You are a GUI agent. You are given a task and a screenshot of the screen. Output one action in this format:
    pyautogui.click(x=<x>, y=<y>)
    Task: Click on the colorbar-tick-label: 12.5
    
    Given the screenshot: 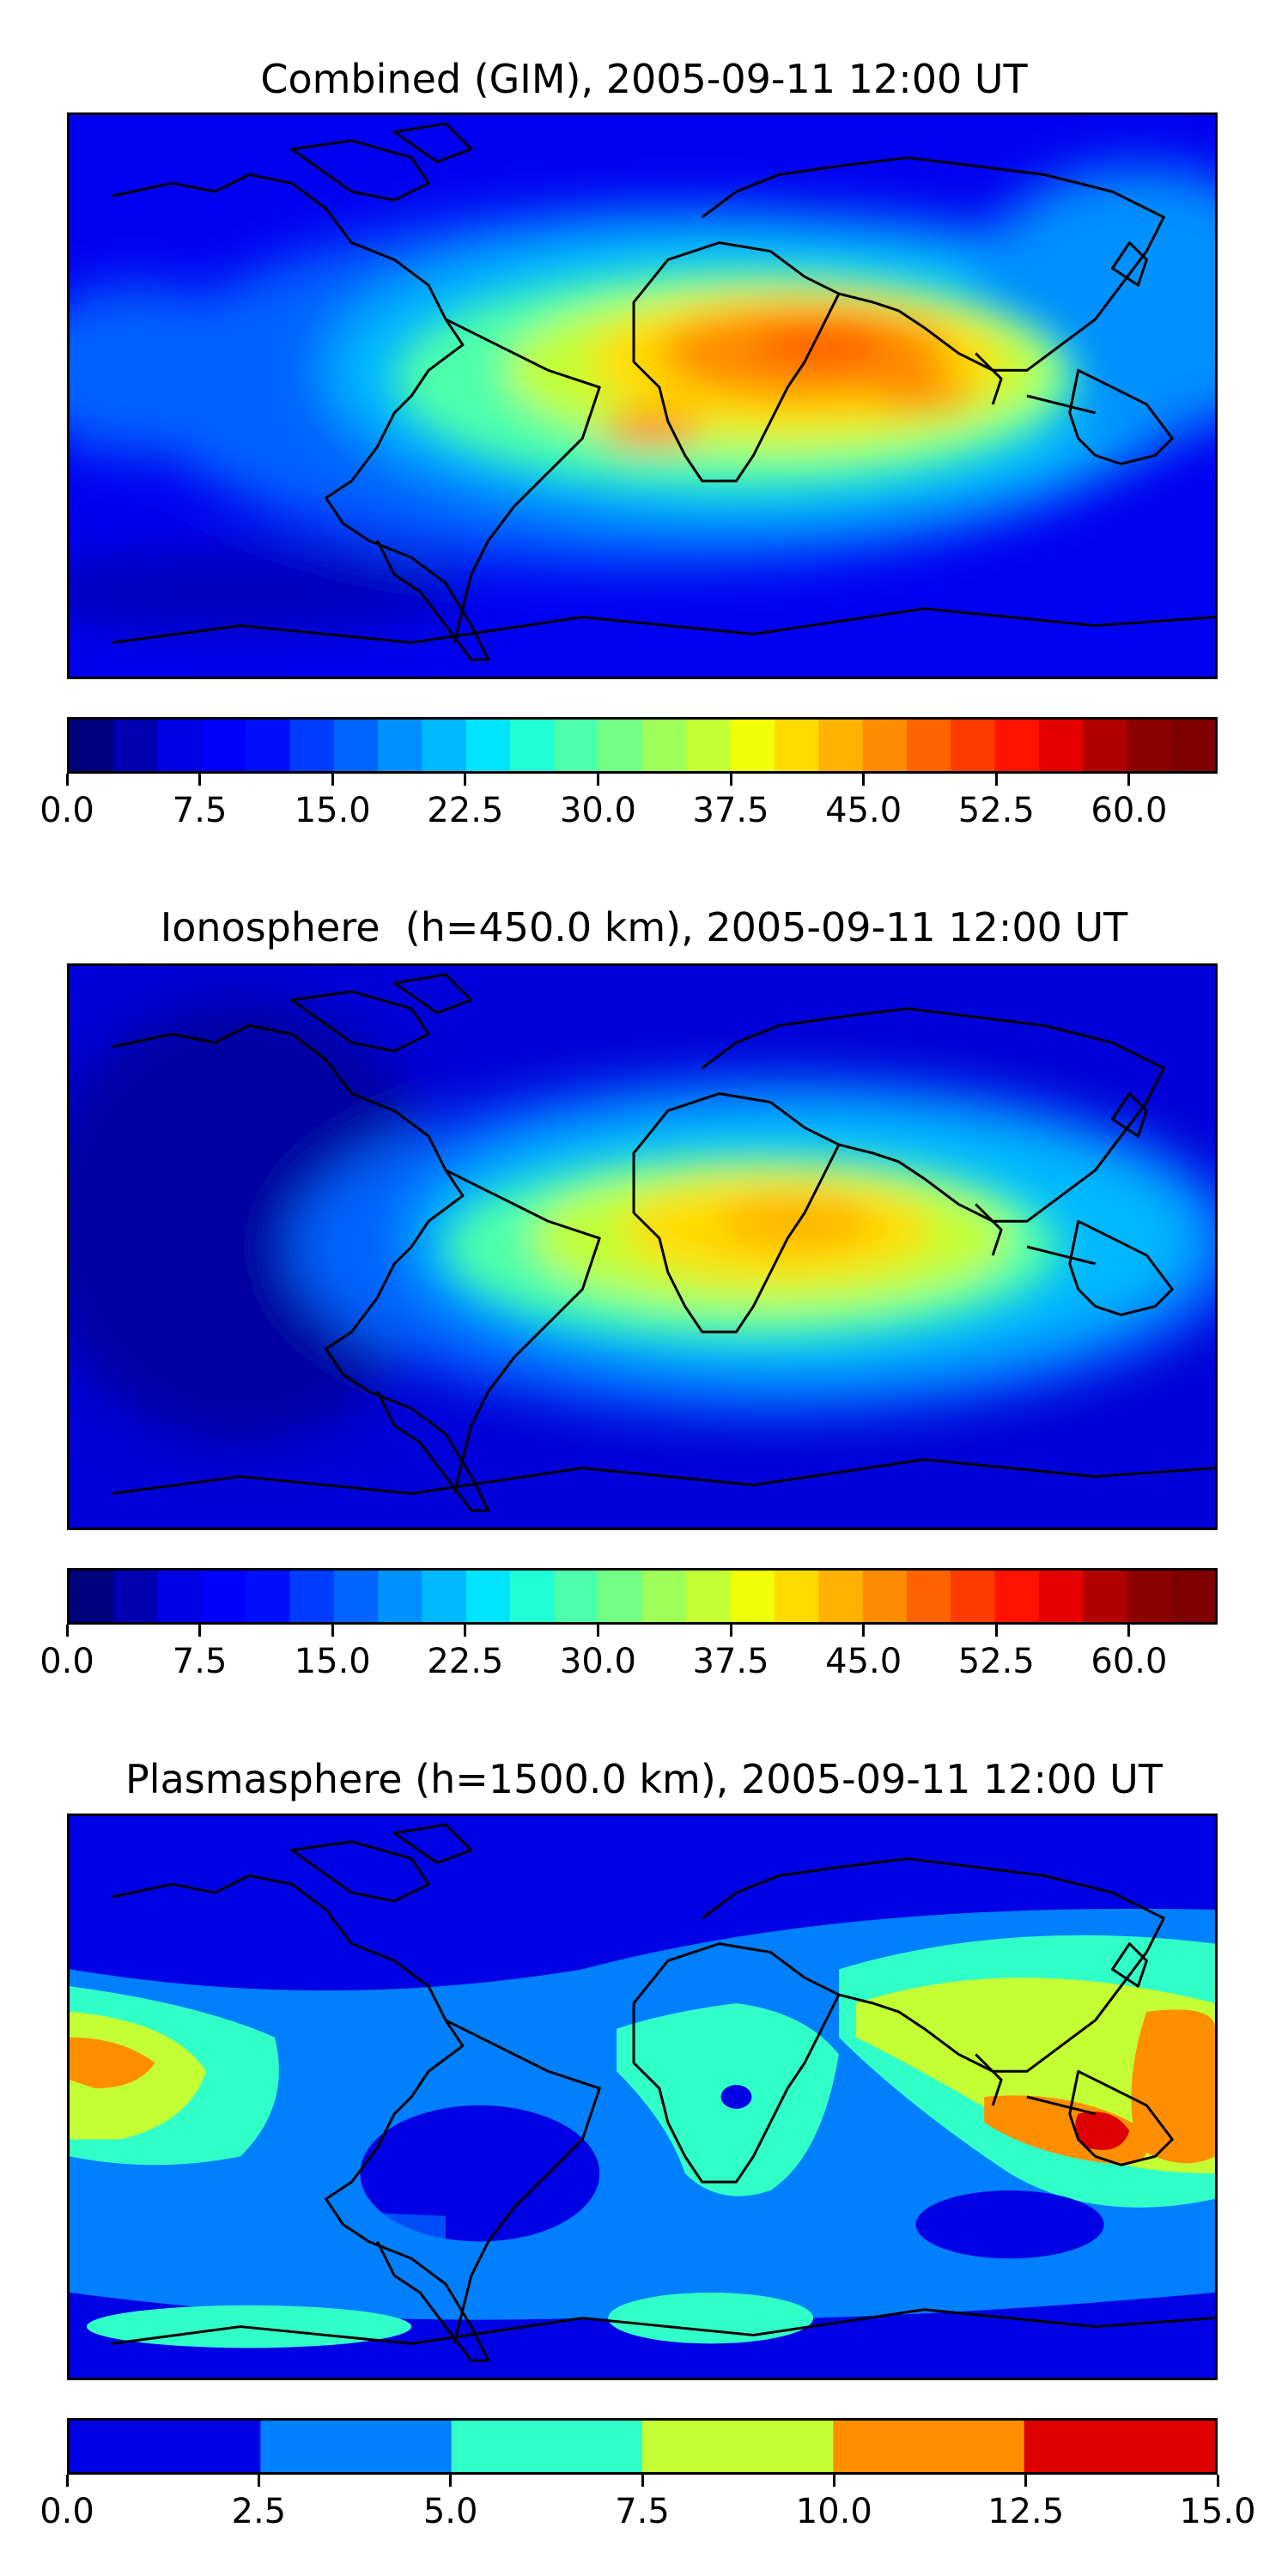 What is the action you would take?
    pyautogui.click(x=1026, y=2511)
    